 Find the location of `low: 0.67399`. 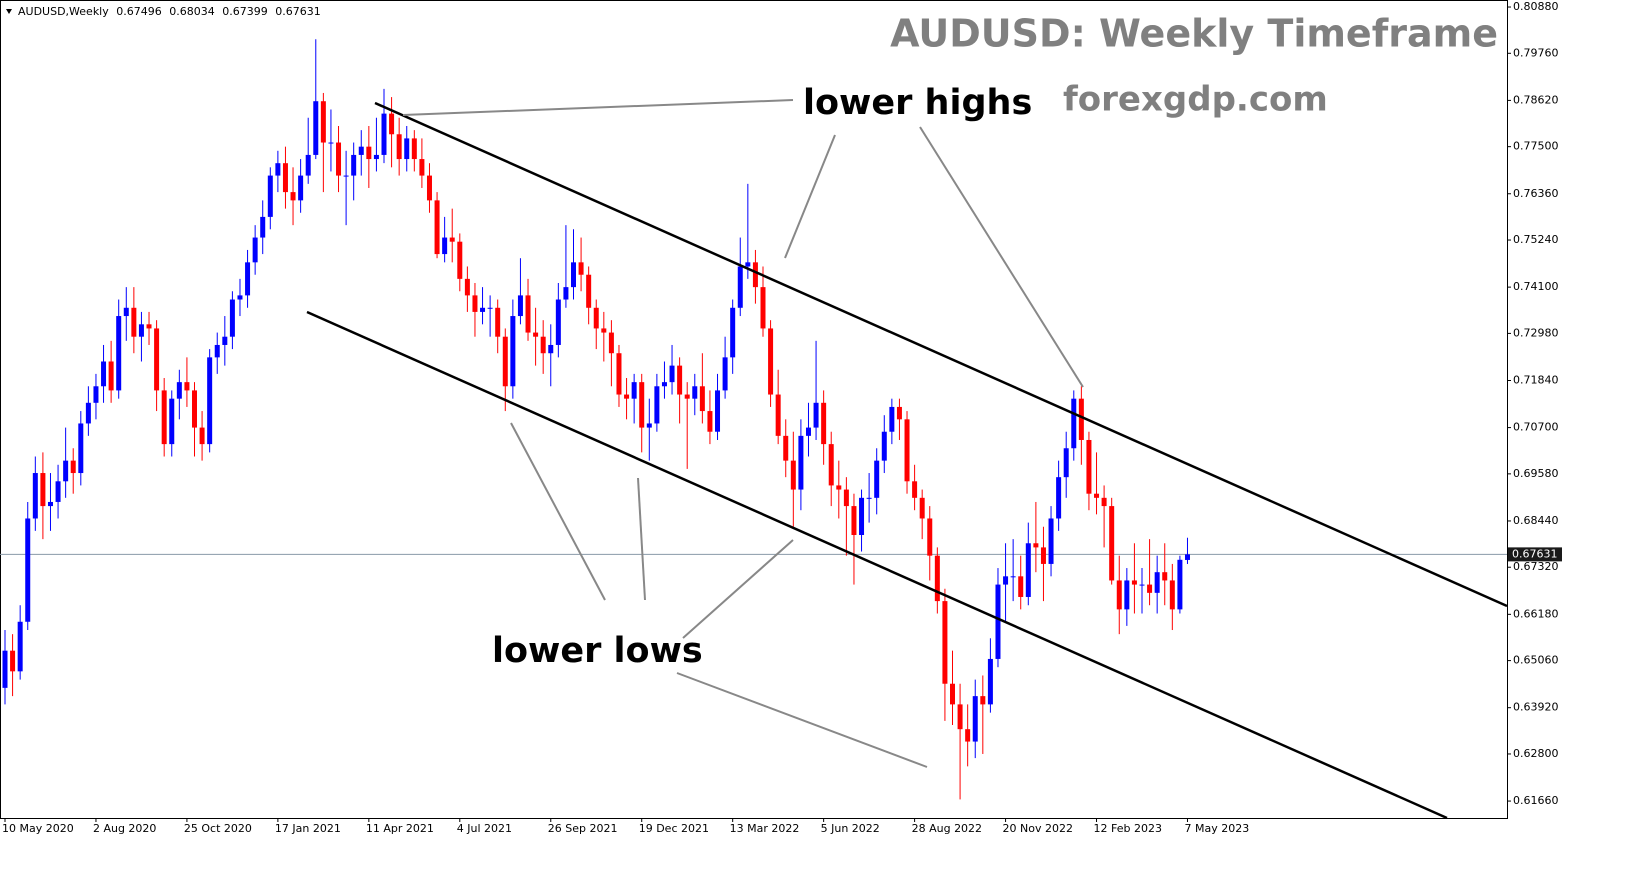

low: 0.67399 is located at coordinates (245, 11).